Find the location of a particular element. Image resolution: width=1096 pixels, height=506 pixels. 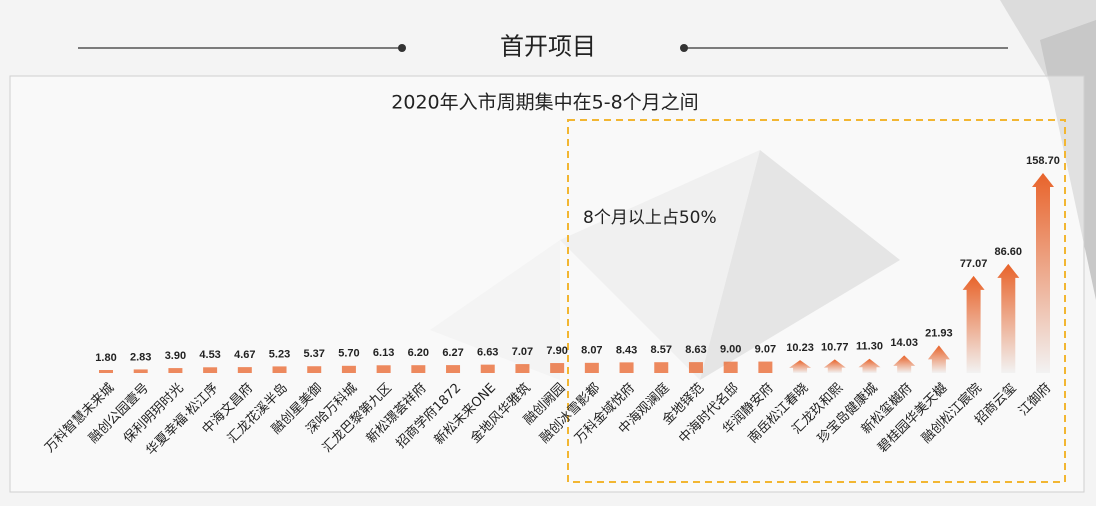

value-label: 5.23 is located at coordinates (279, 354).